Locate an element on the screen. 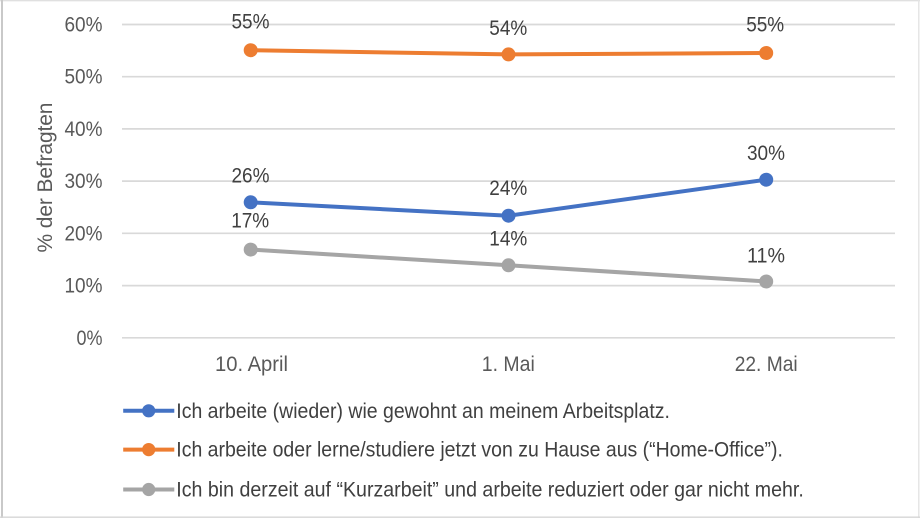  svg-text: 50% is located at coordinates (84, 77).